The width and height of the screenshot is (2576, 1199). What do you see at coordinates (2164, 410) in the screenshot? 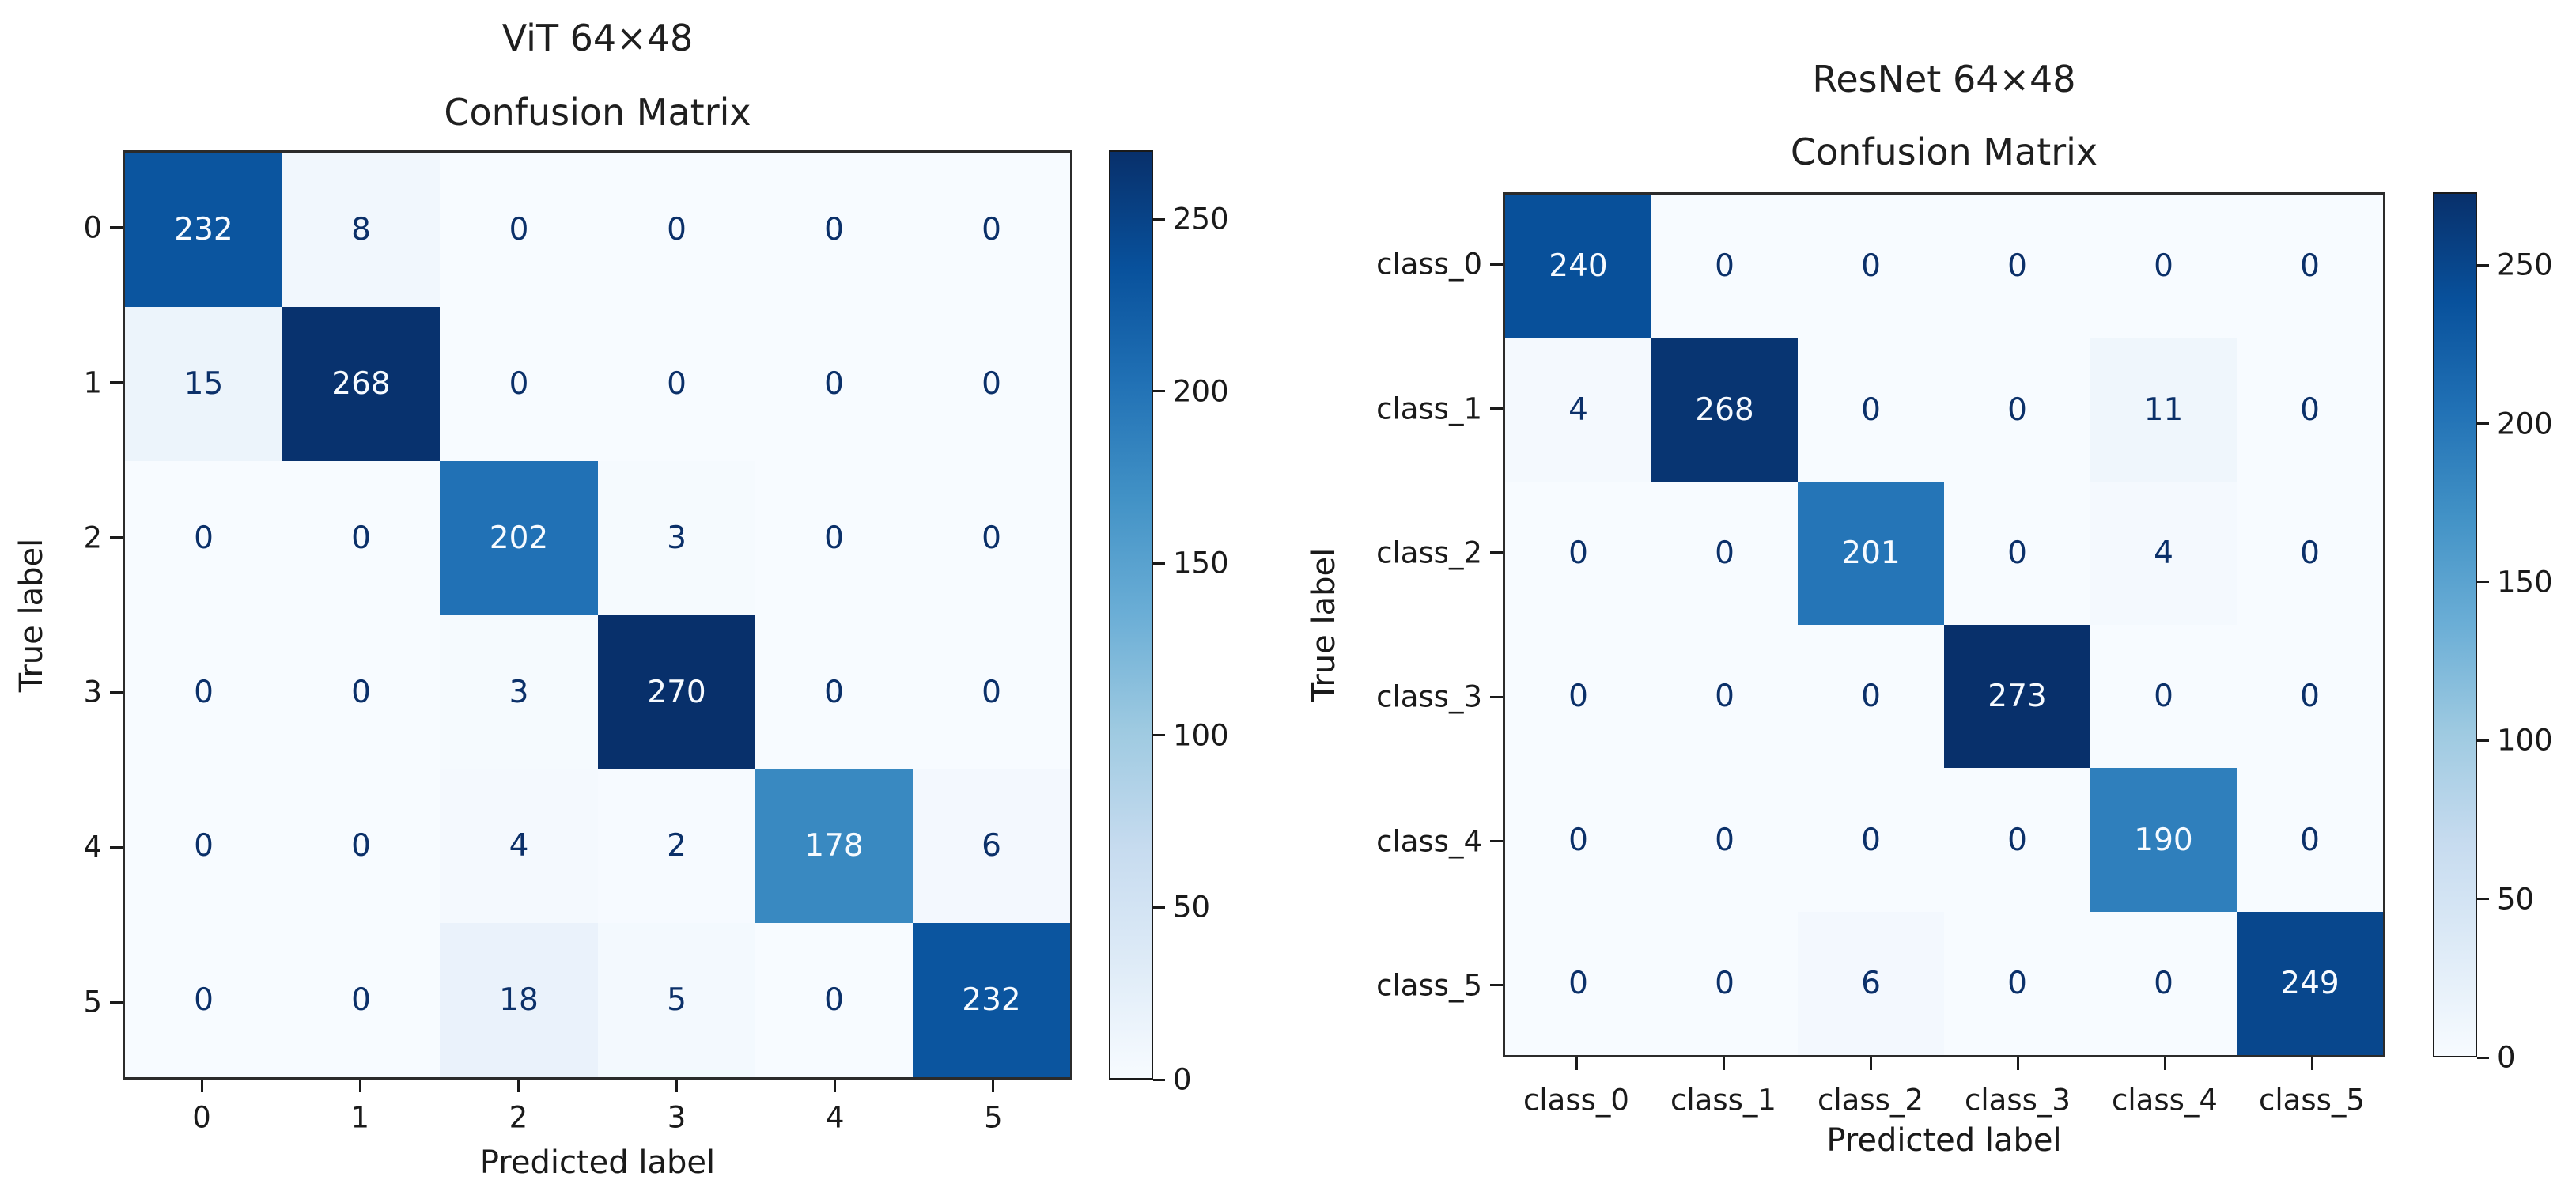
I see `matrix-cell-r1c4: 11` at bounding box center [2164, 410].